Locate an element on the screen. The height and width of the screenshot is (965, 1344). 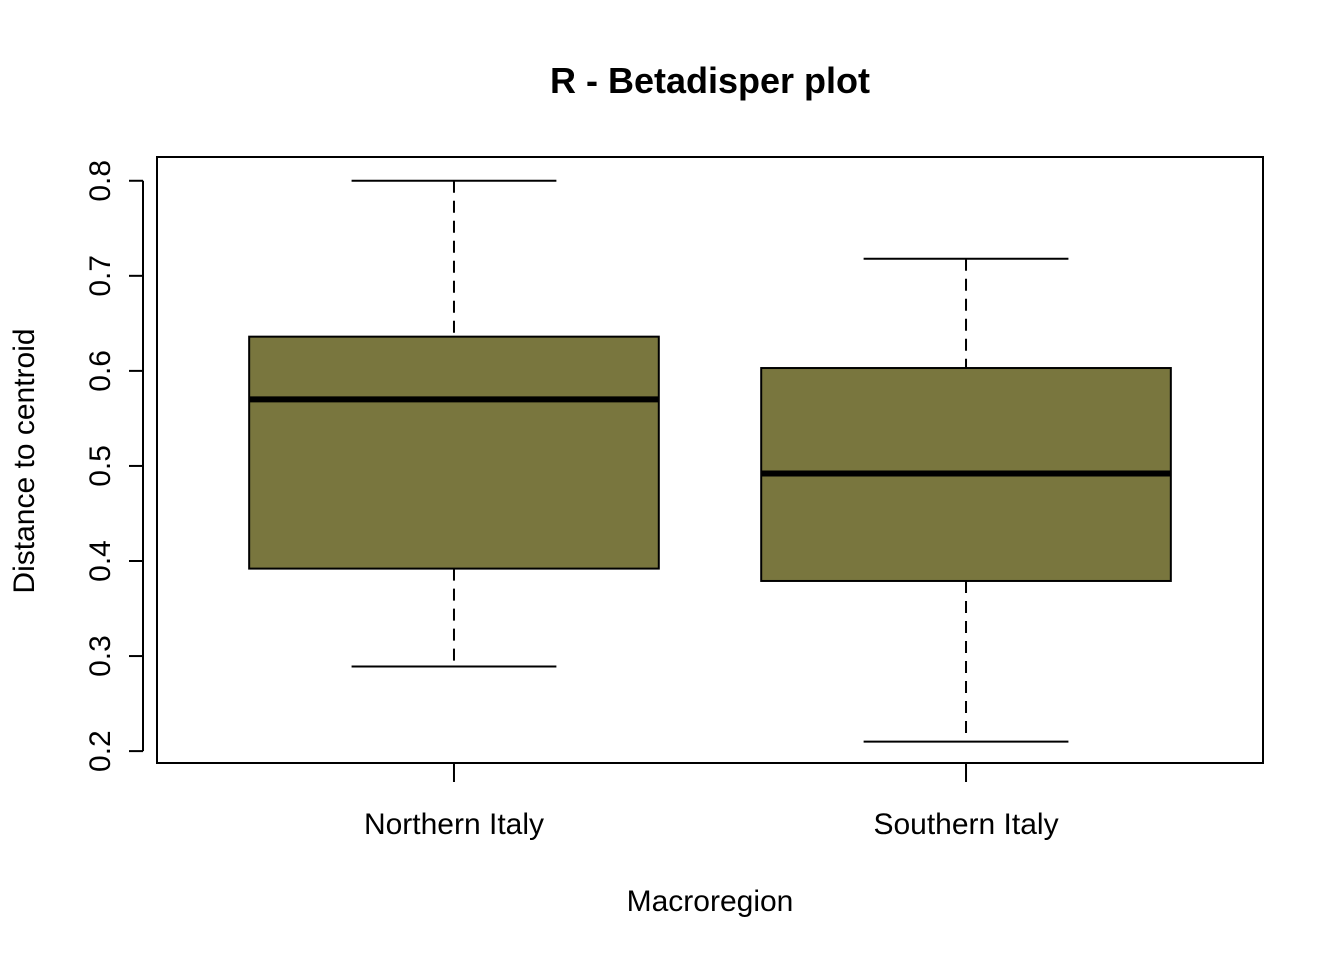
x-axis-label: Macroregion is located at coordinates (710, 901).